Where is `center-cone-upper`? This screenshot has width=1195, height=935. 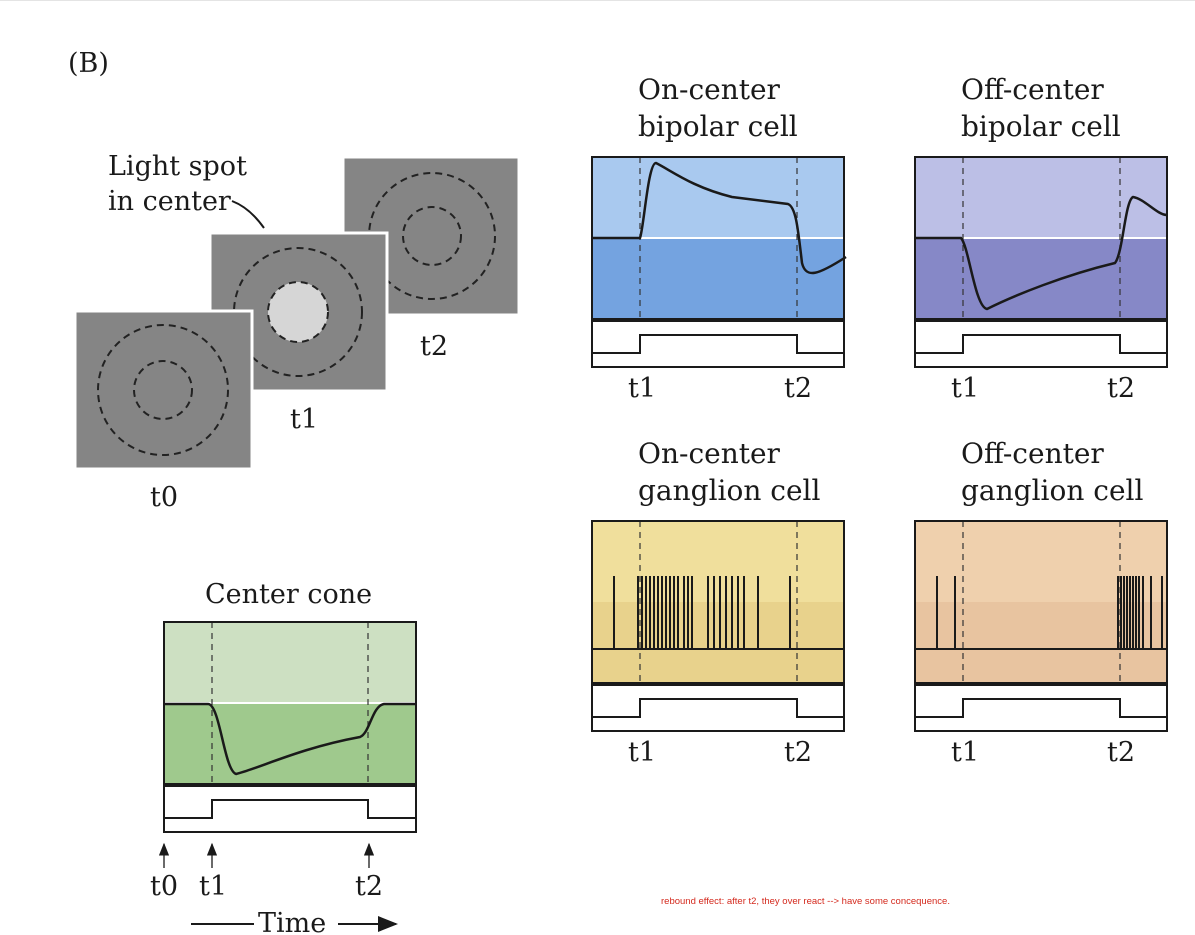 center-cone-upper is located at coordinates (290, 662).